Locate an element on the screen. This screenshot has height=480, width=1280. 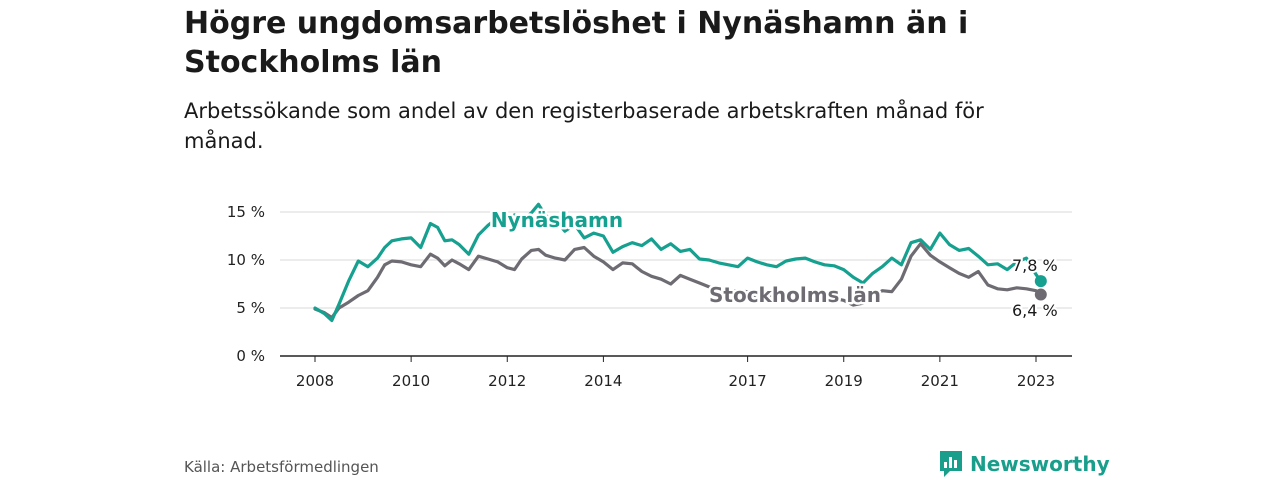
x-tick-label-2: 2012 is located at coordinates (507, 381).